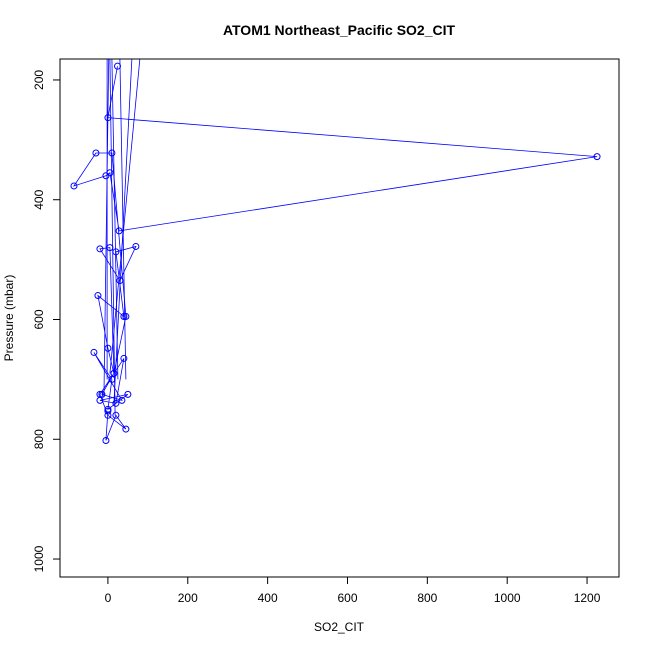  I want to click on x-tick-label: 0, so click(108, 598).